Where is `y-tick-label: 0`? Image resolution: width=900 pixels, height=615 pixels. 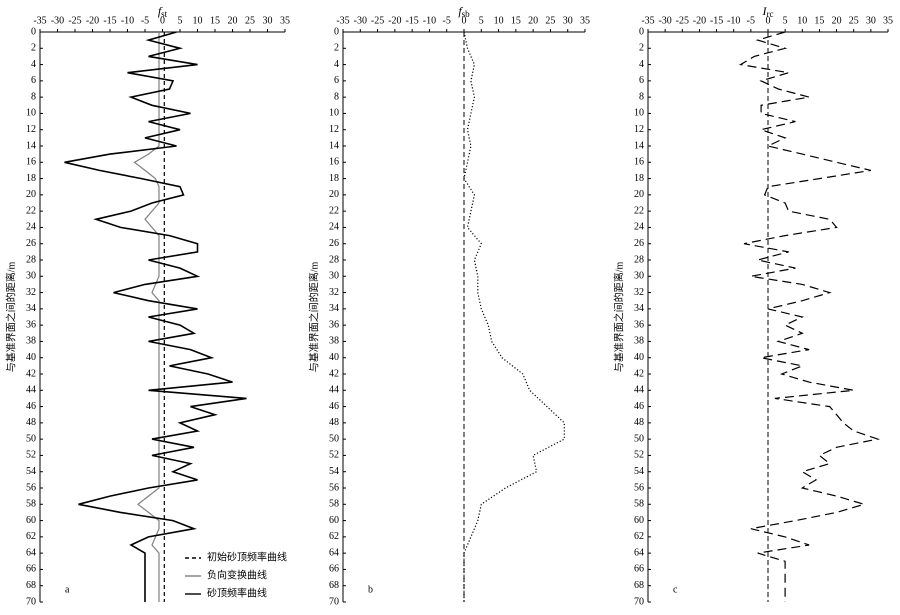
y-tick-label: 0 is located at coordinates (33, 31).